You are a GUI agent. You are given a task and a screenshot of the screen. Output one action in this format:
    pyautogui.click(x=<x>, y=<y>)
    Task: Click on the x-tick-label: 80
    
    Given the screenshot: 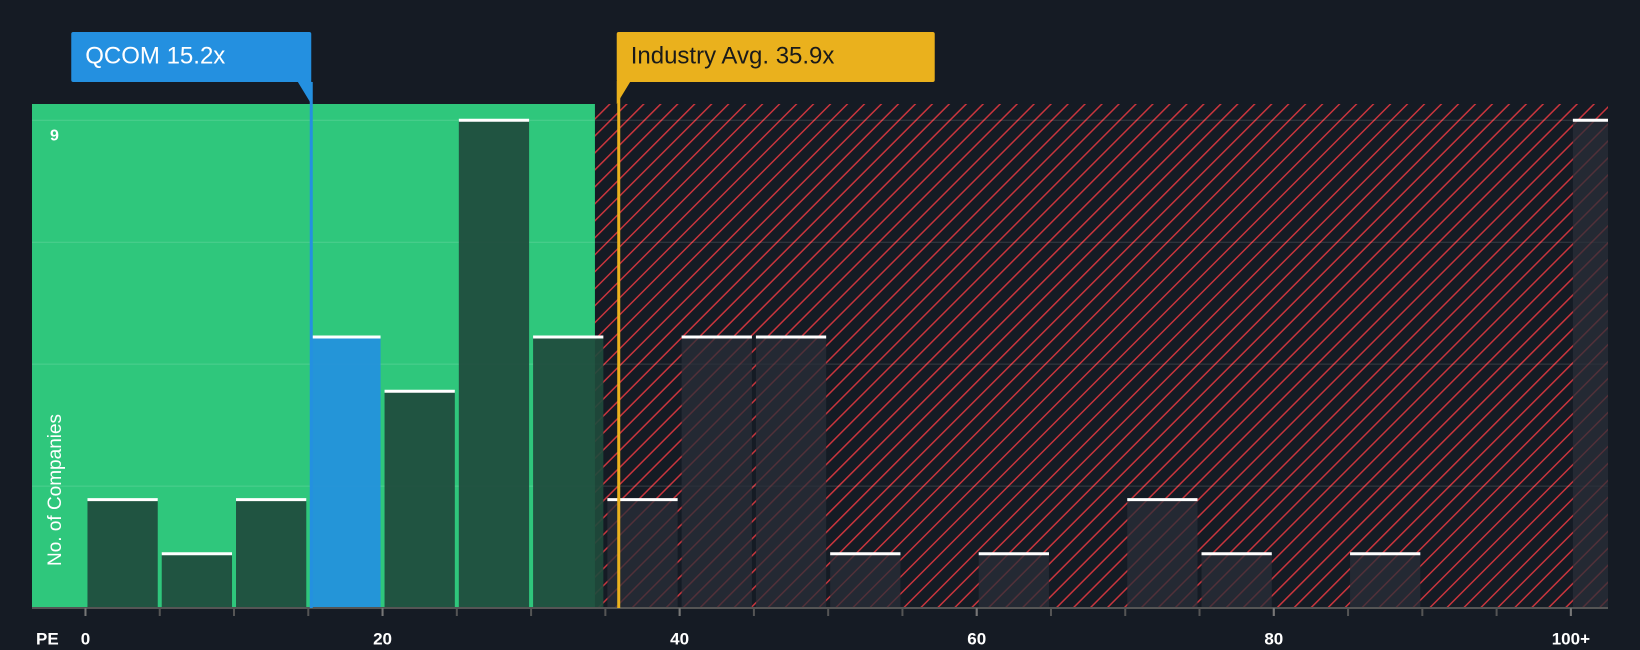 What is the action you would take?
    pyautogui.click(x=1273, y=638)
    